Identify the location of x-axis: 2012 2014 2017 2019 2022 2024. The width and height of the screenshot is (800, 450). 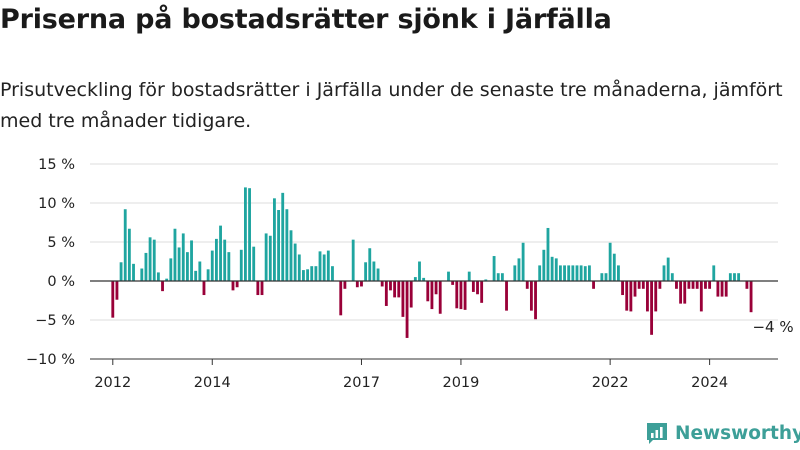
(434, 374).